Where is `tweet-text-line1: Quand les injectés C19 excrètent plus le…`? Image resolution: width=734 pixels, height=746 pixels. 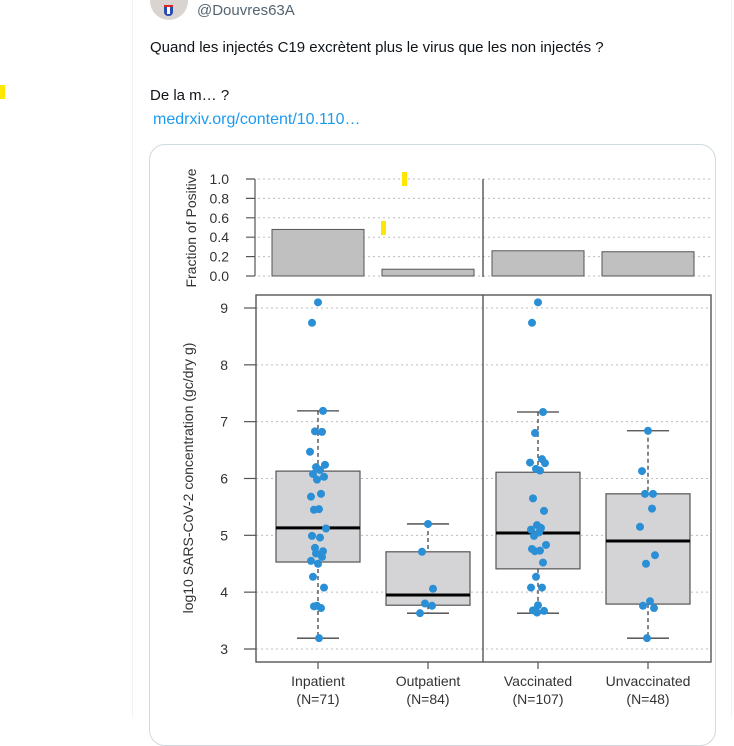 tweet-text-line1: Quand les injectés C19 excrètent plus le… is located at coordinates (377, 47).